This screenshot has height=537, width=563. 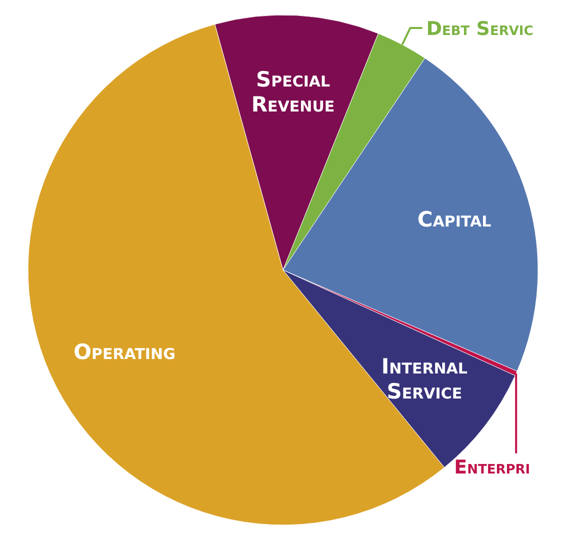 What do you see at coordinates (480, 29) in the screenshot?
I see `slice-label: Debt Servic` at bounding box center [480, 29].